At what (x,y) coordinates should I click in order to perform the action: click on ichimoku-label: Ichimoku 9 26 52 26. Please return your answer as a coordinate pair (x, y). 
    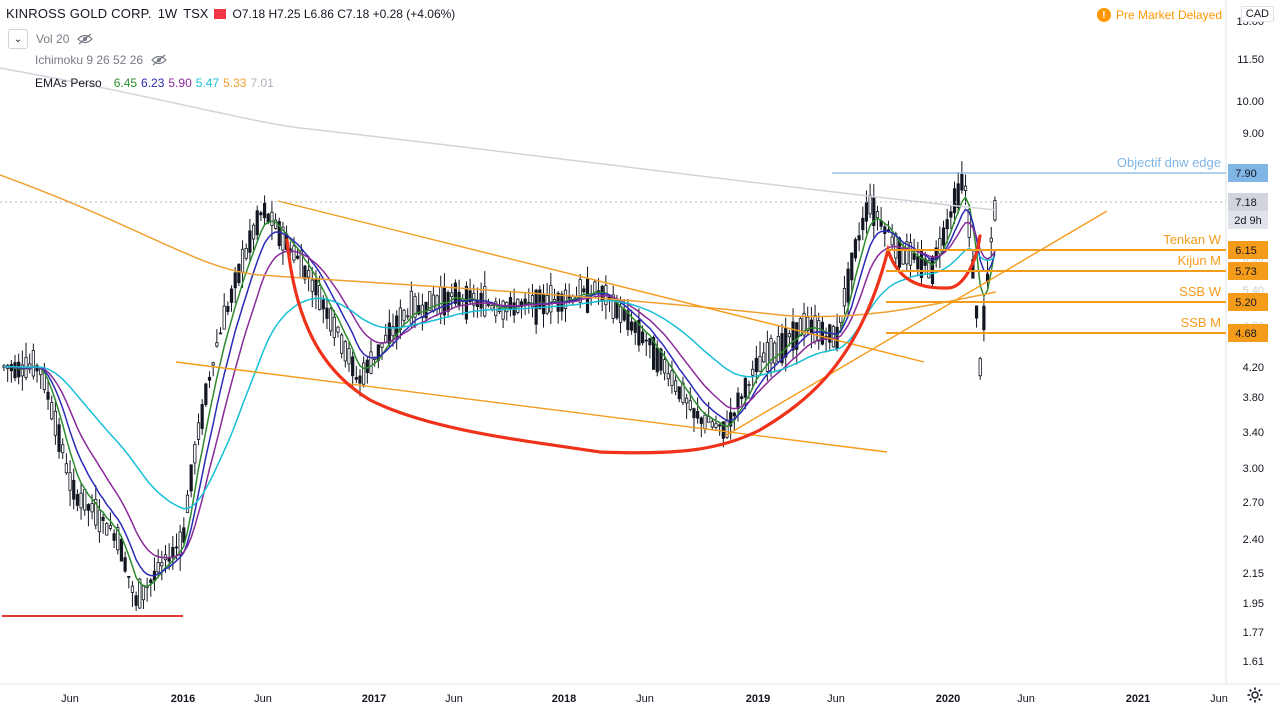
    Looking at the image, I should click on (89, 60).